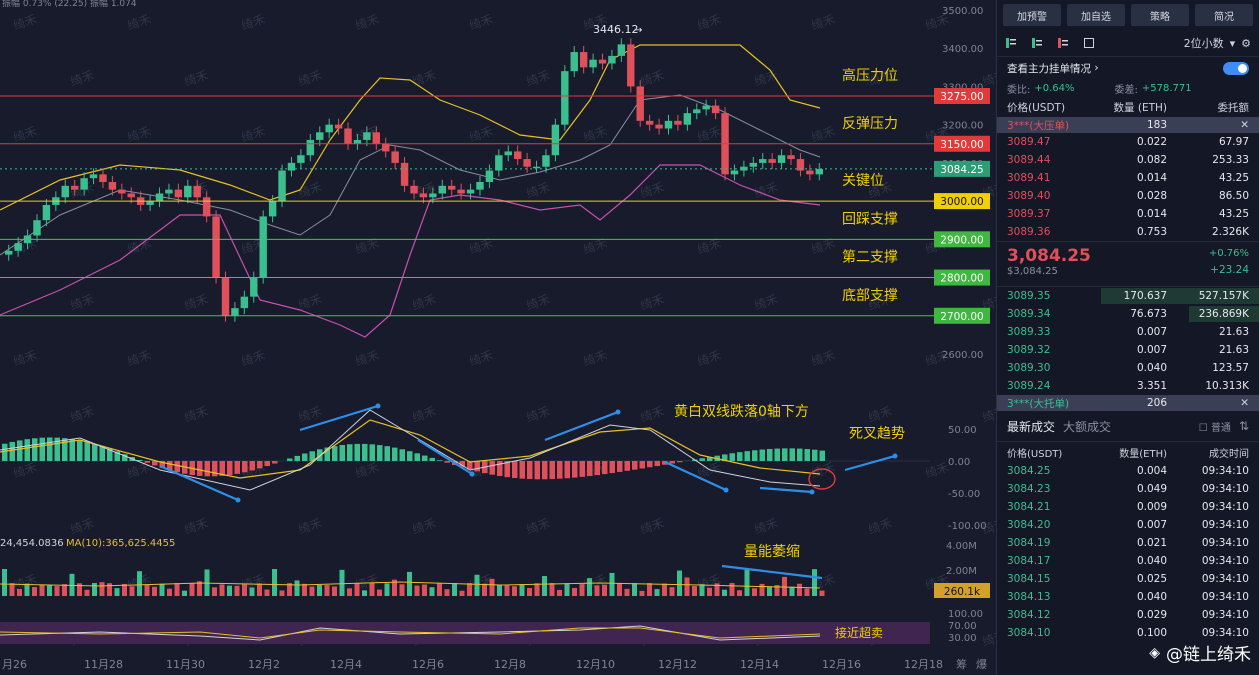 The width and height of the screenshot is (1259, 675). I want to click on normal-checkbox: ☐ 普通, so click(1214, 428).